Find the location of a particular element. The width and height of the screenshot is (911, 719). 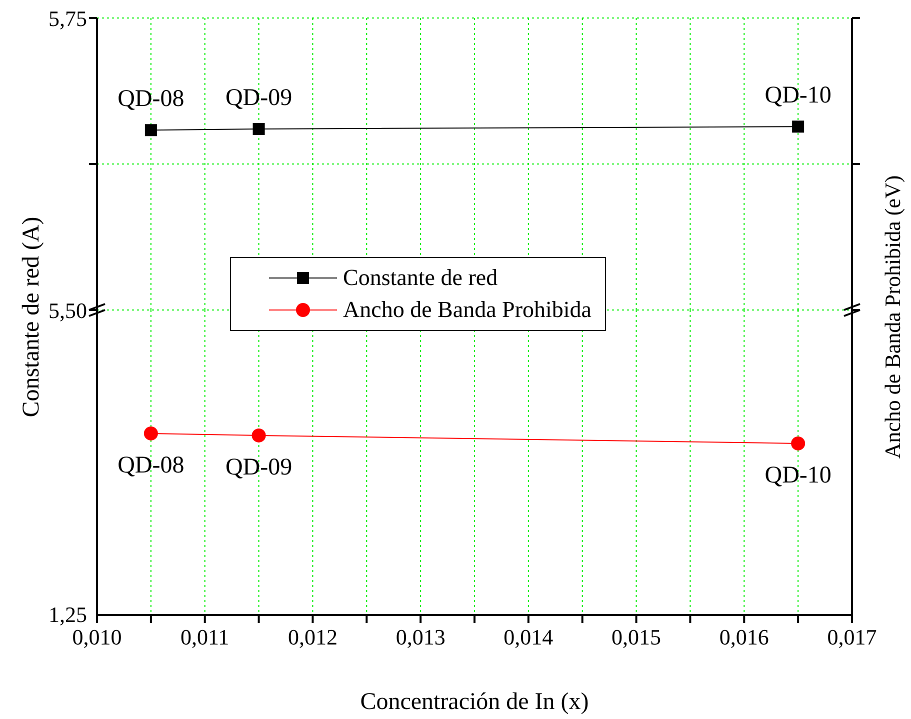

x-tick-label: 0,013 is located at coordinates (421, 637).